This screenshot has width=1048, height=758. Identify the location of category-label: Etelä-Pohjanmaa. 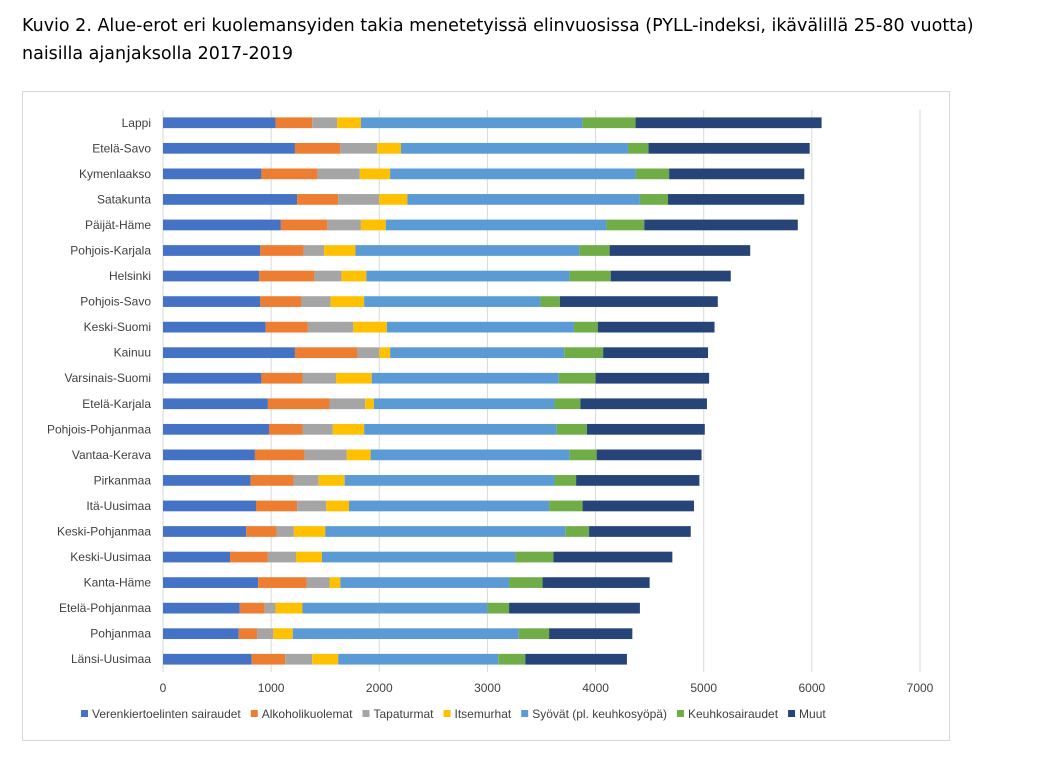
(105, 608).